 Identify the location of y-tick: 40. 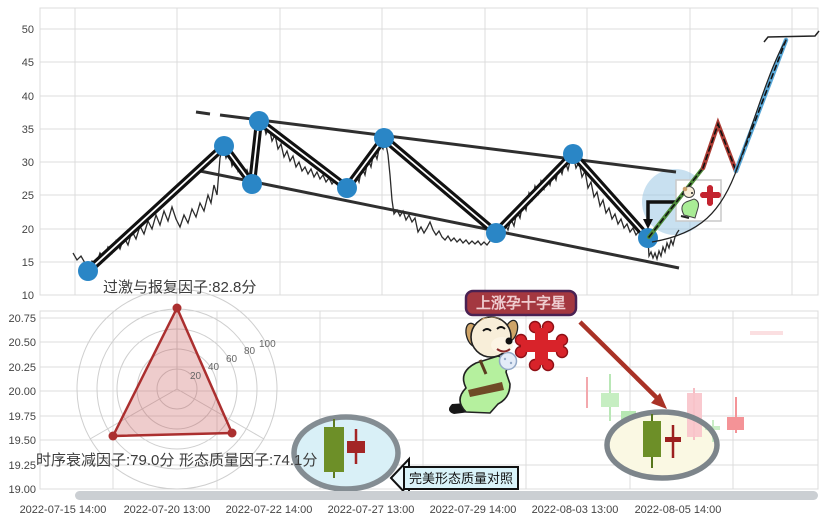
(28, 97).